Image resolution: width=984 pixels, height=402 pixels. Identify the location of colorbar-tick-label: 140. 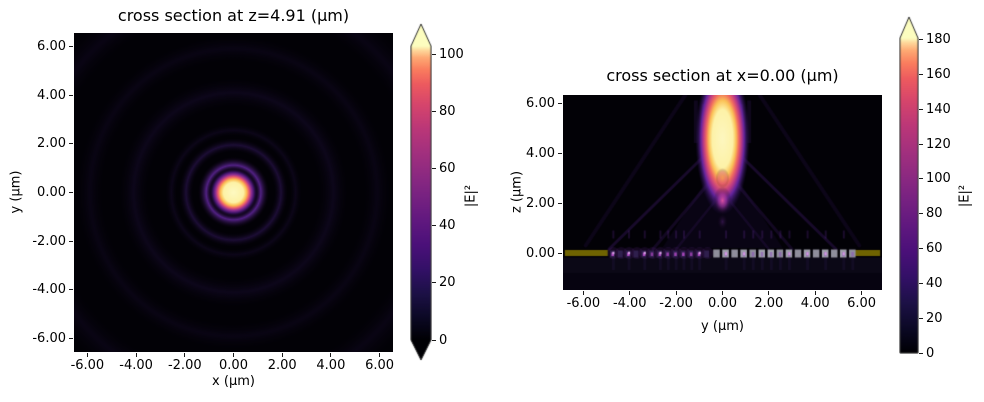
(938, 109).